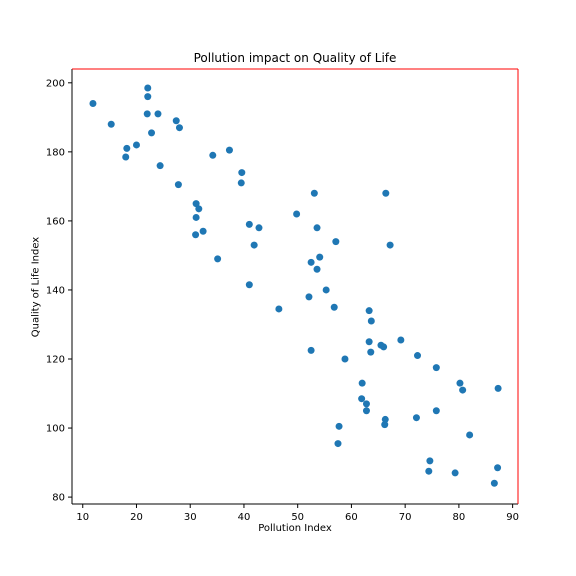 This screenshot has width=576, height=576. I want to click on x-axis-ticks: 10 20 30 40 50 60 70 80 90, so click(297, 513).